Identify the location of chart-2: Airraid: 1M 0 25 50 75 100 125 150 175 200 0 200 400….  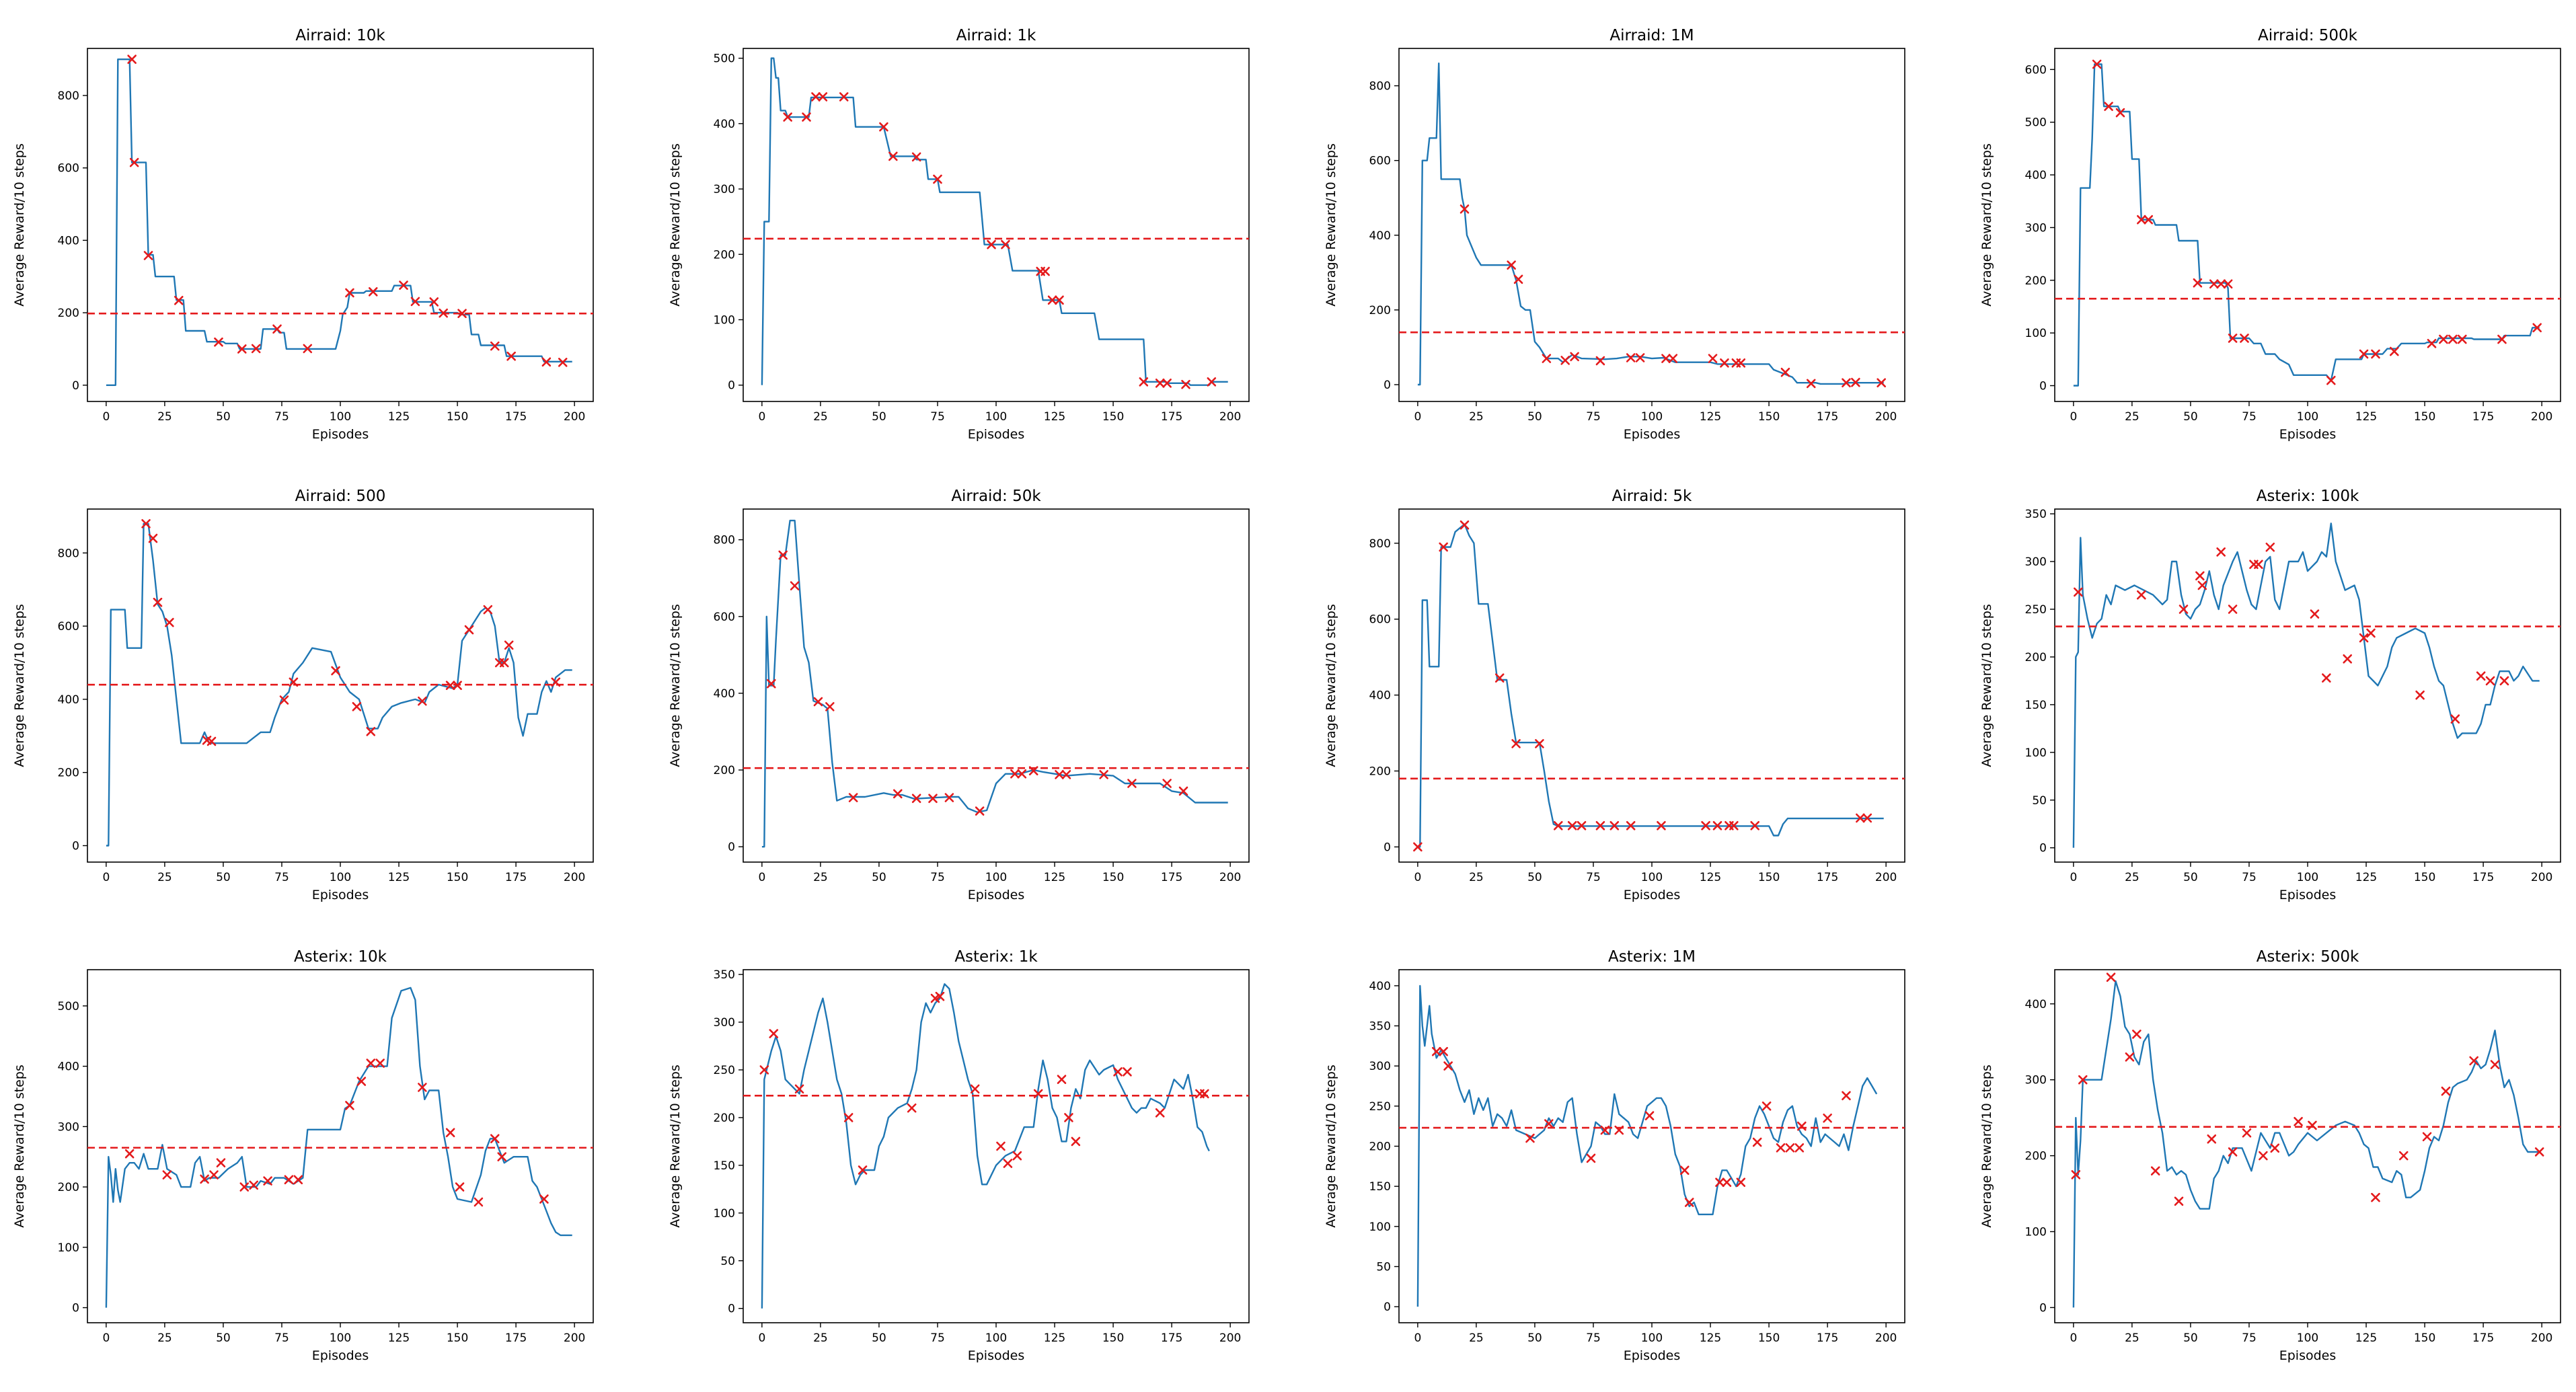
(1614, 234).